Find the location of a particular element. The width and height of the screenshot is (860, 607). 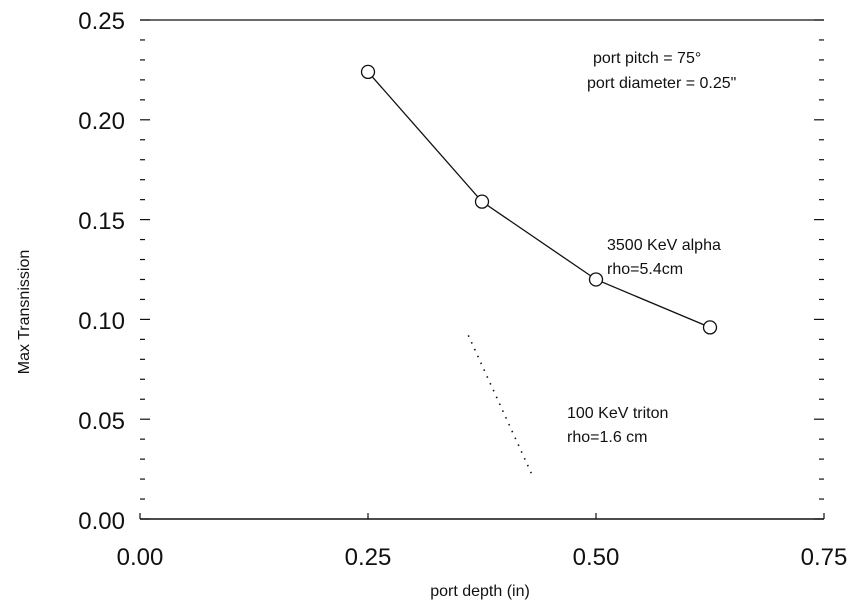

params-annotation: port pitch = 75° port diameter = 0.25" is located at coordinates (661, 71).